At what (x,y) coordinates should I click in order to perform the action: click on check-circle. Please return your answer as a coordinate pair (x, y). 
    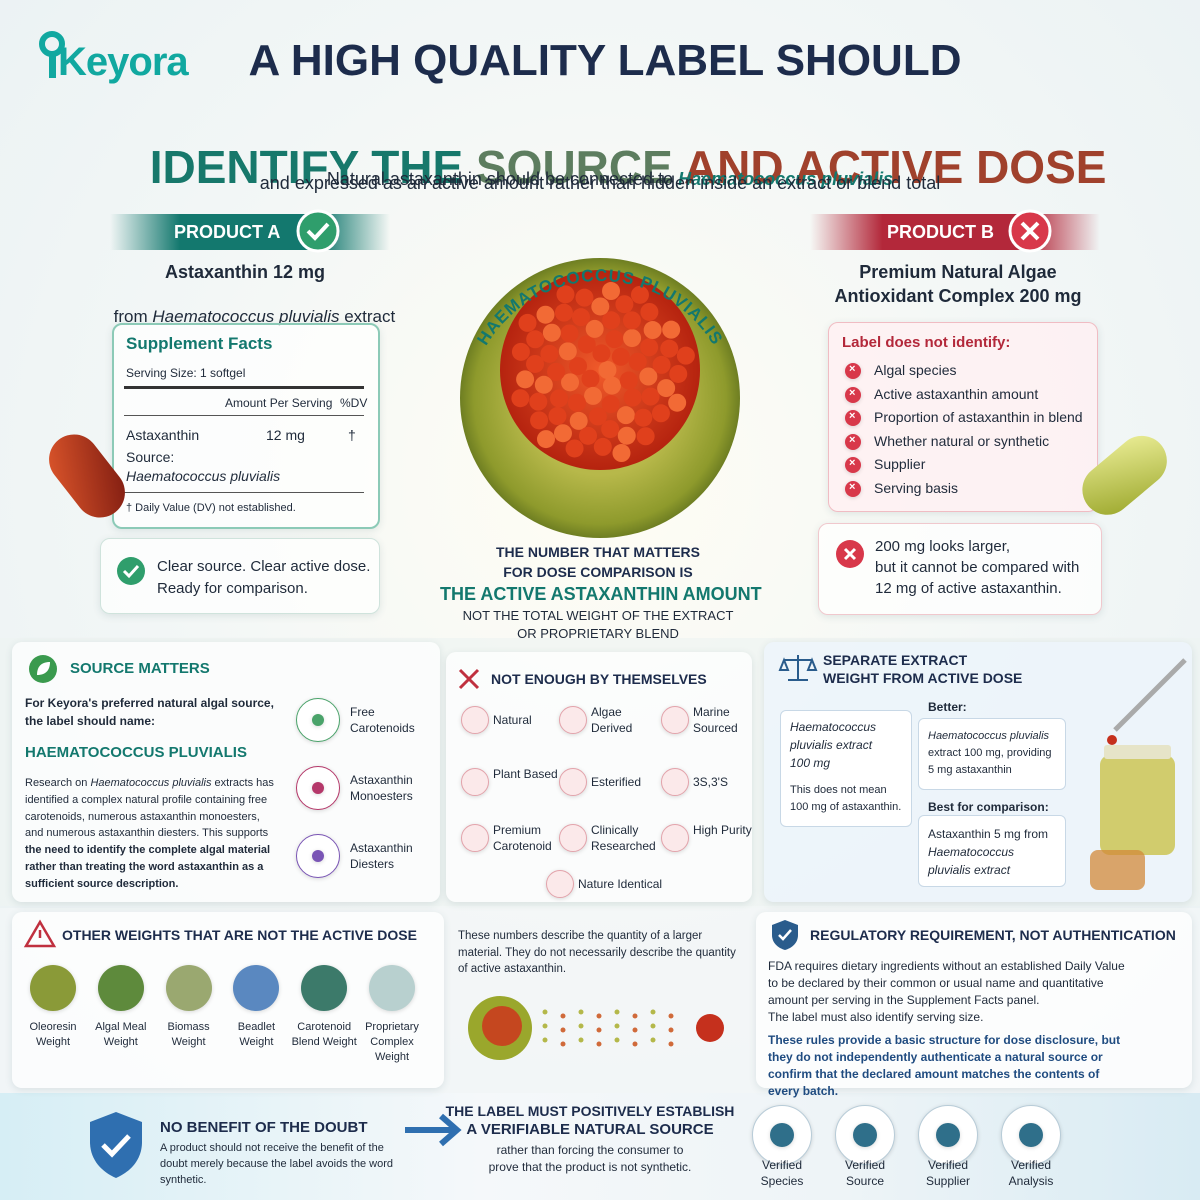
    Looking at the image, I should click on (318, 231).